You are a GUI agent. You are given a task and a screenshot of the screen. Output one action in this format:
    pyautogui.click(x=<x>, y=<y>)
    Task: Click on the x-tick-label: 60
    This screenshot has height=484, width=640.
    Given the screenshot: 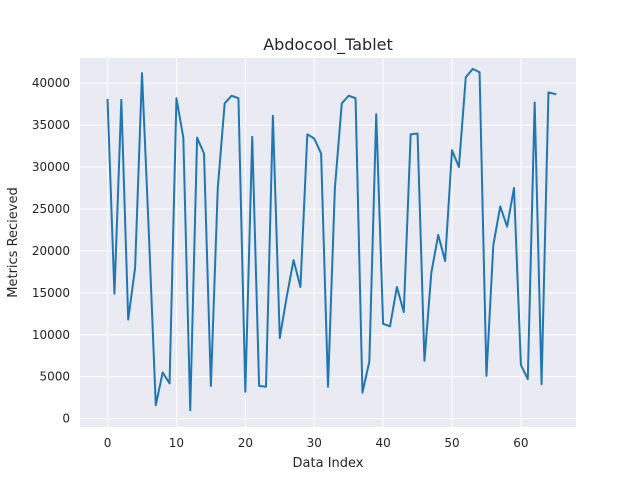 What is the action you would take?
    pyautogui.click(x=520, y=443)
    